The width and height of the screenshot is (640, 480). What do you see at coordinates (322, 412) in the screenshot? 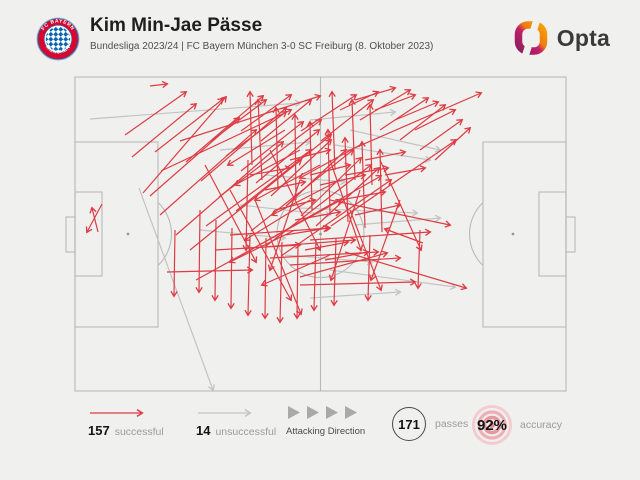
I see `attacking-direction-icon` at bounding box center [322, 412].